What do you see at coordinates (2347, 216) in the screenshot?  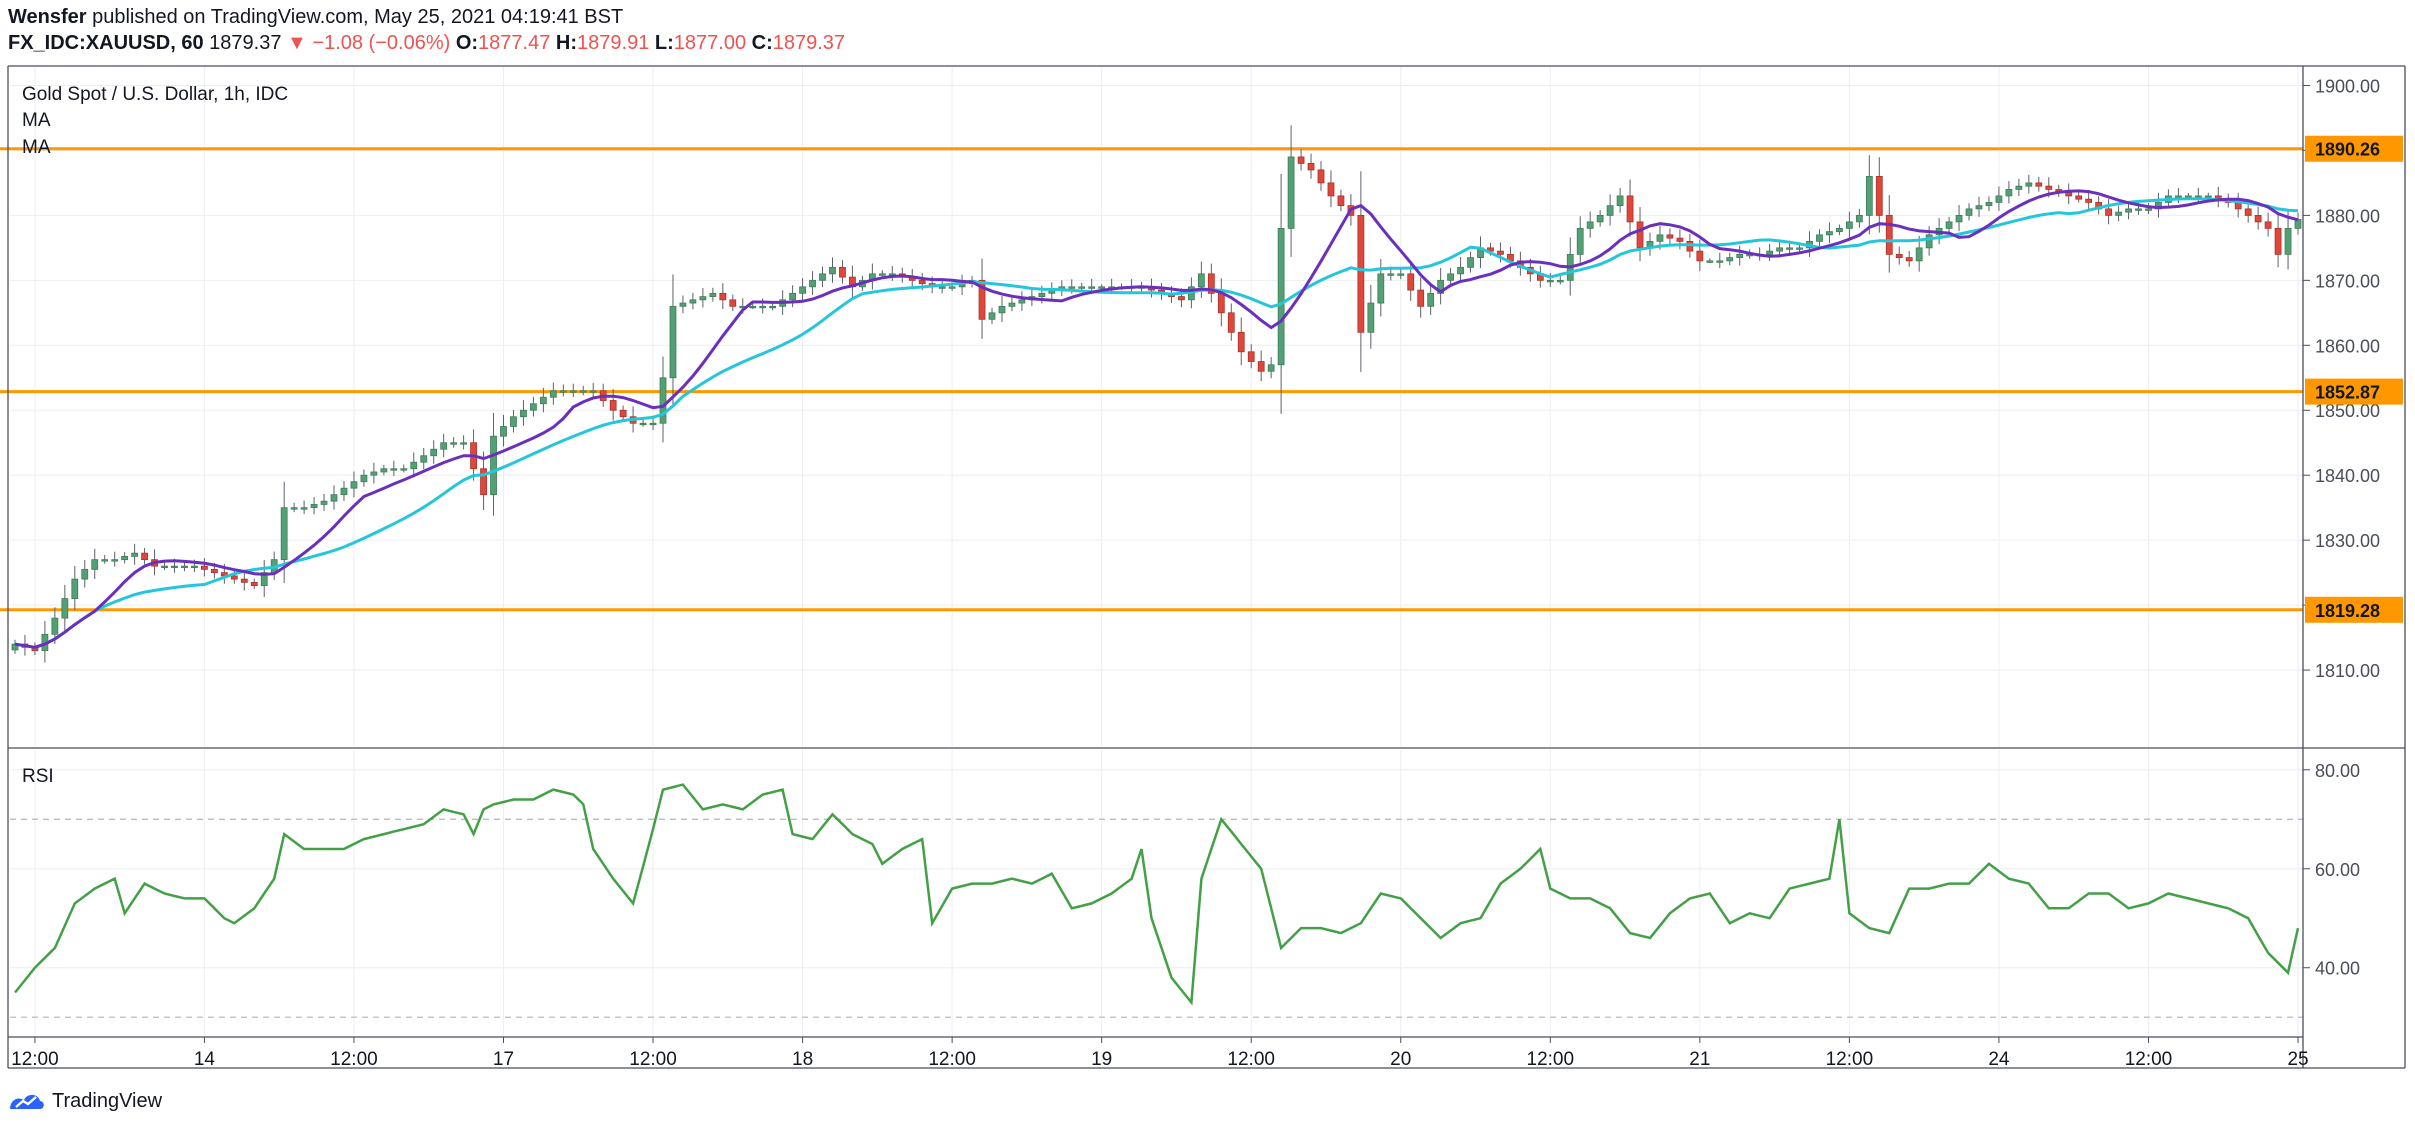 I see `price-tick-label: 1880.00` at bounding box center [2347, 216].